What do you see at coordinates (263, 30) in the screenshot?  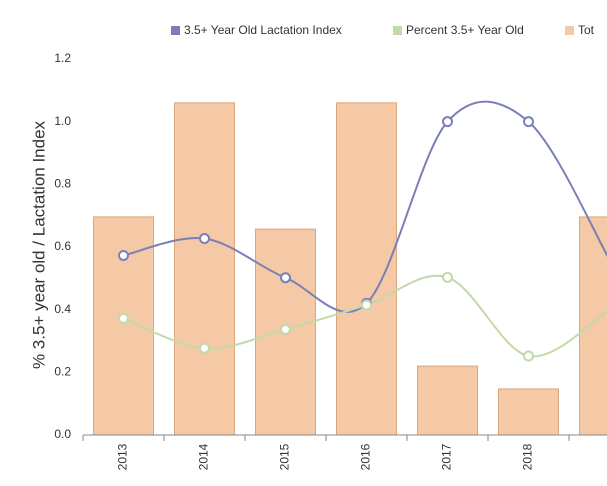 I see `legend-label: 3.5+ Year Old Lactation Index` at bounding box center [263, 30].